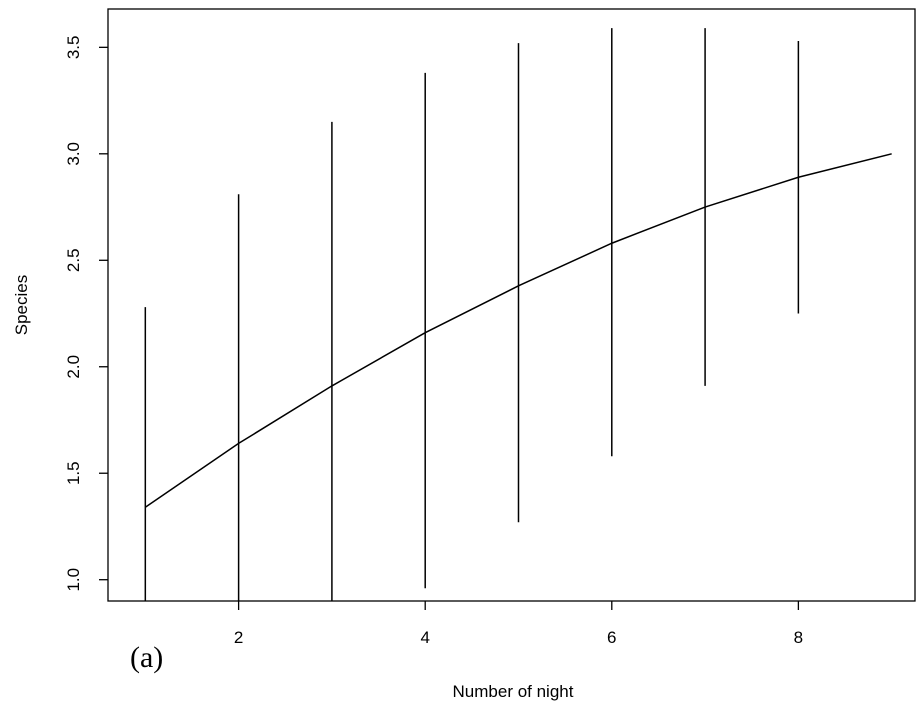  I want to click on x-tick-label: 2, so click(238, 637).